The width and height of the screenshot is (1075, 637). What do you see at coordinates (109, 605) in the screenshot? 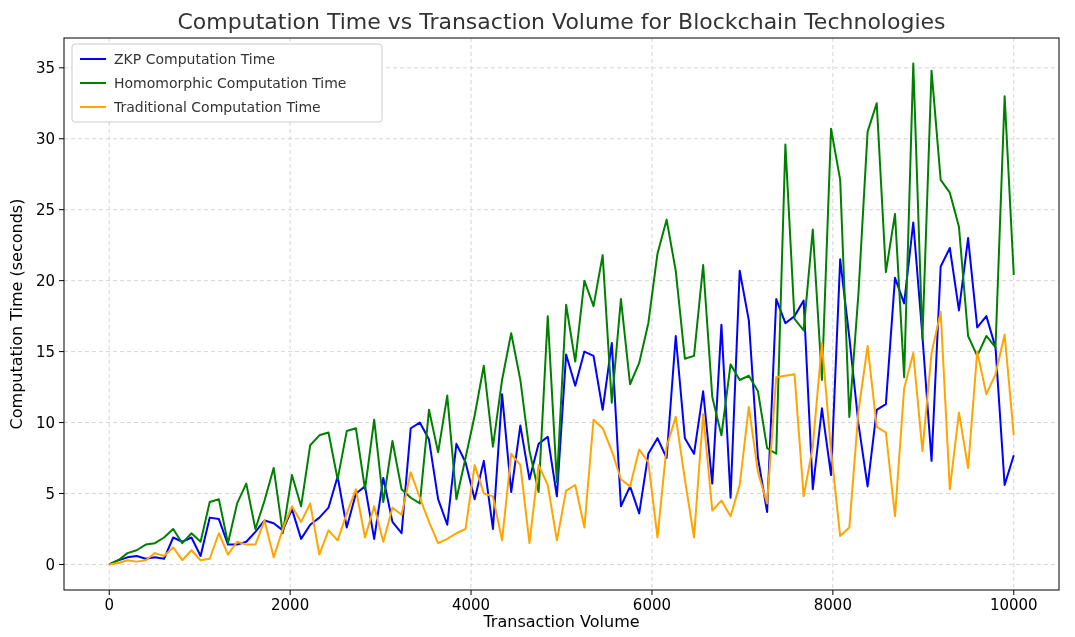
I see `x-tick-label: 0` at bounding box center [109, 605].